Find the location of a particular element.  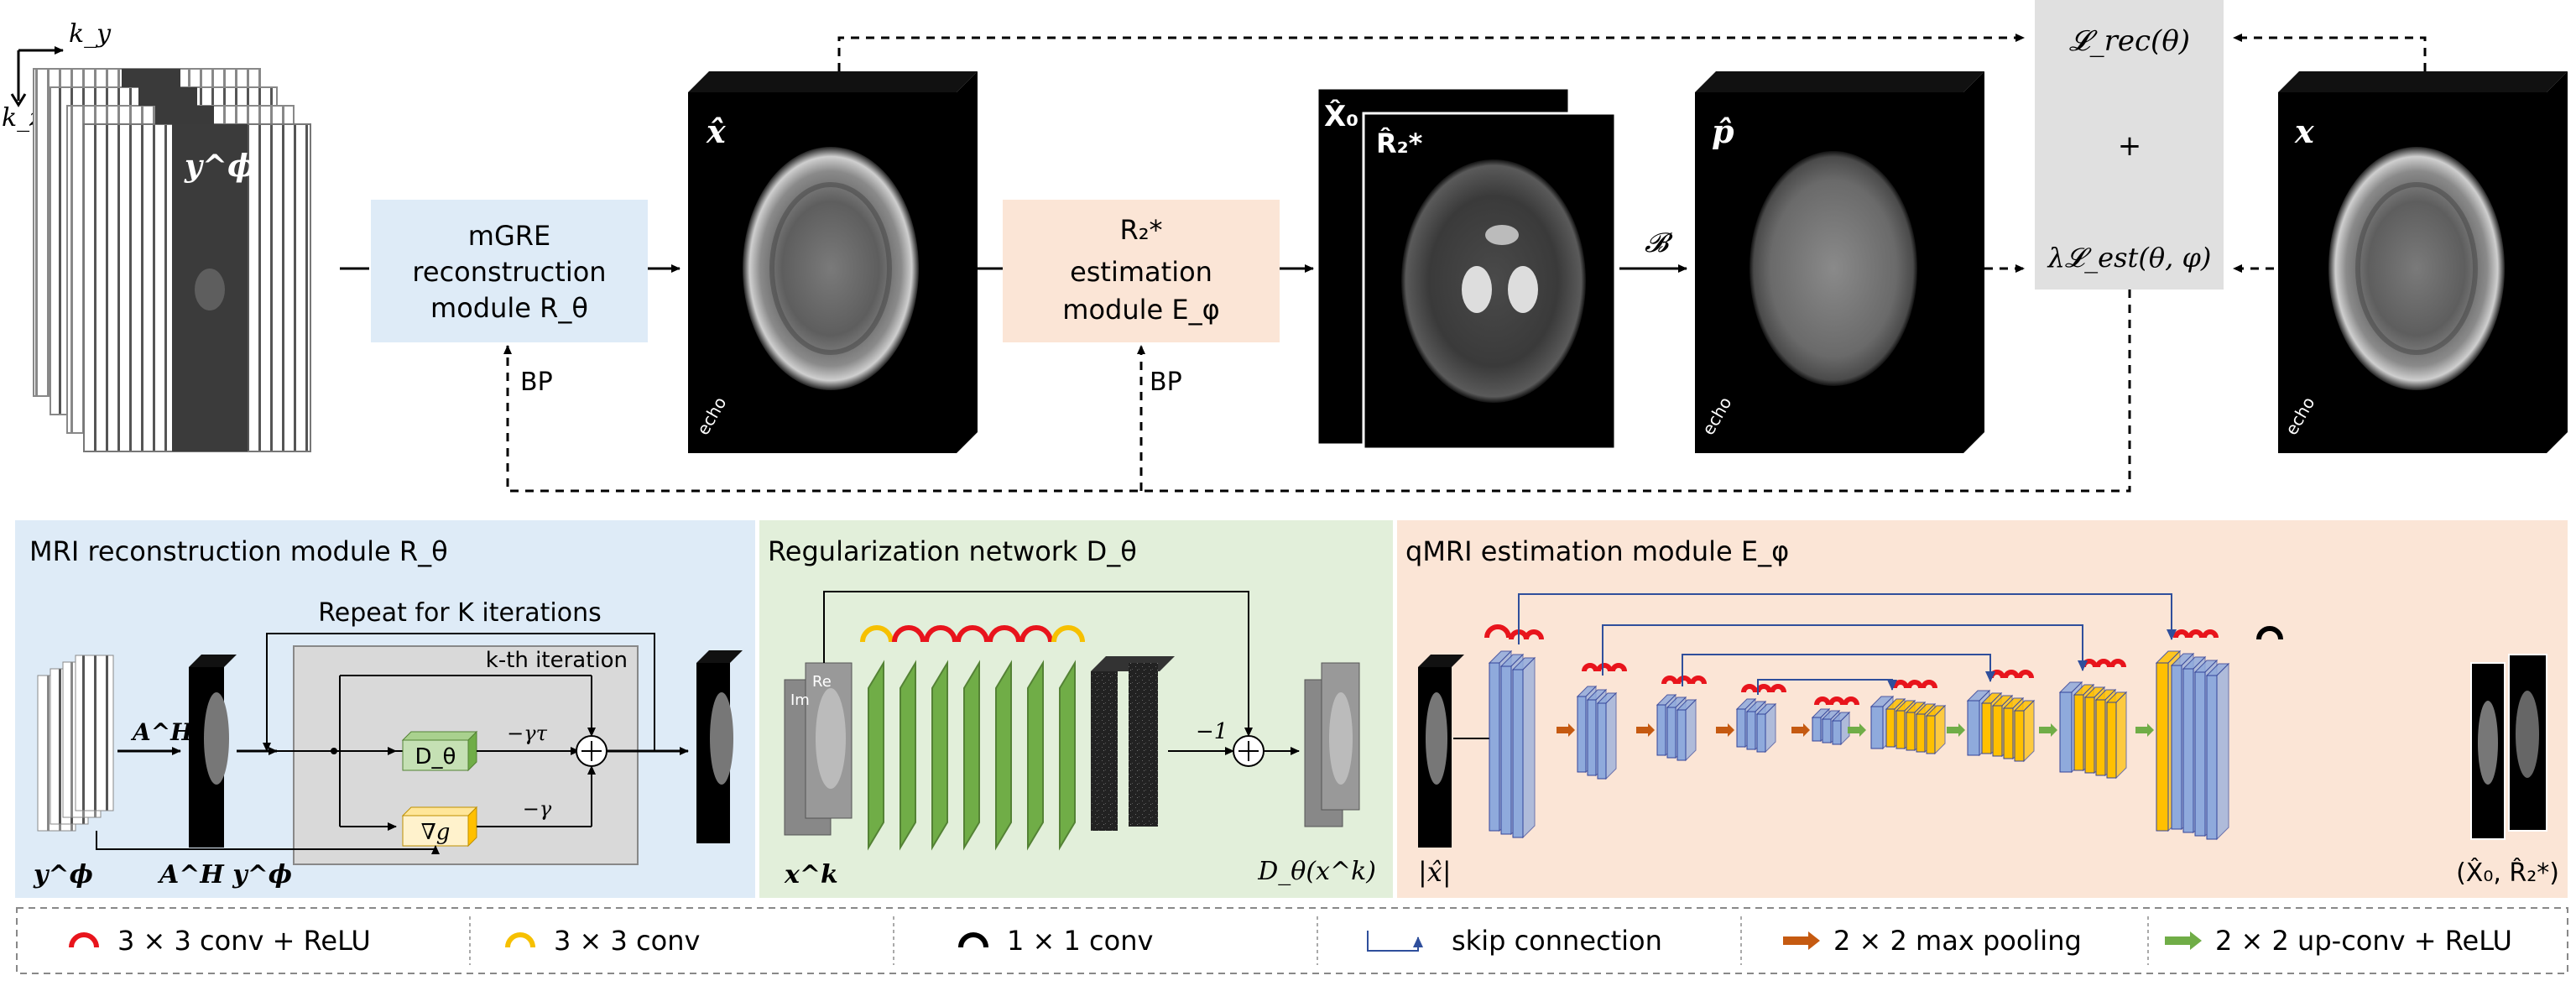

ky-label: k_y is located at coordinates (90, 34).